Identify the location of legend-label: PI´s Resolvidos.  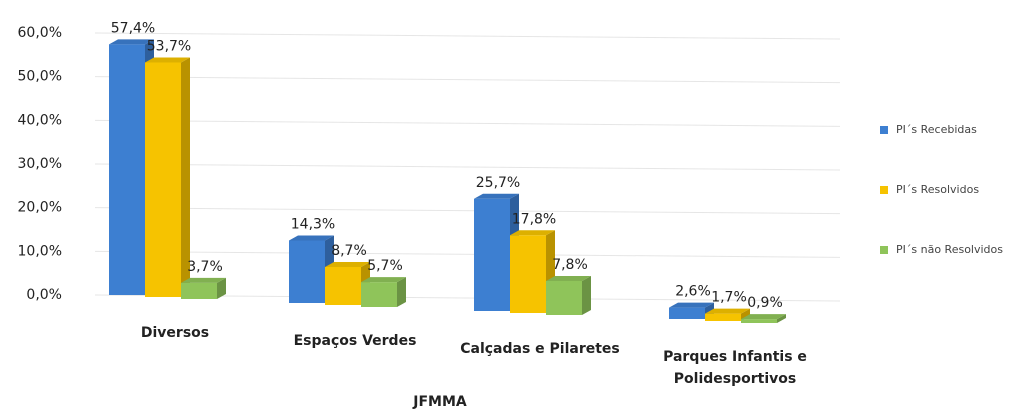
(937, 189).